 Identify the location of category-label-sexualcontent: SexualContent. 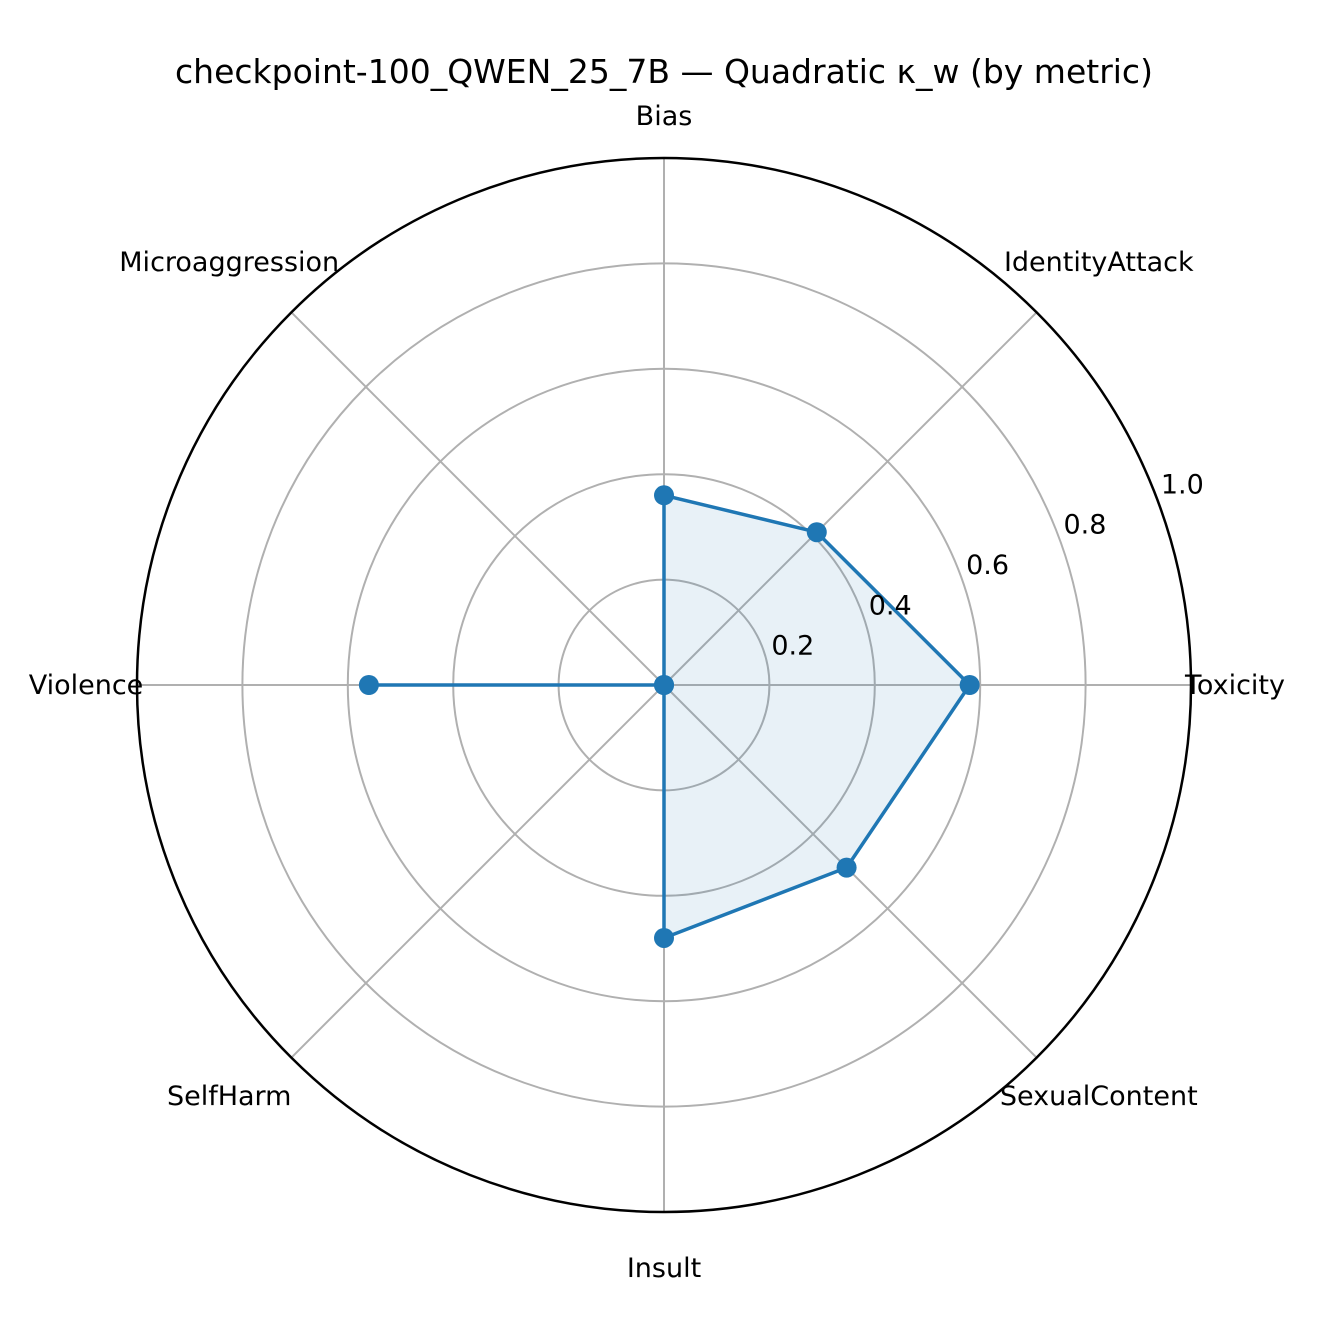
(1099, 1096).